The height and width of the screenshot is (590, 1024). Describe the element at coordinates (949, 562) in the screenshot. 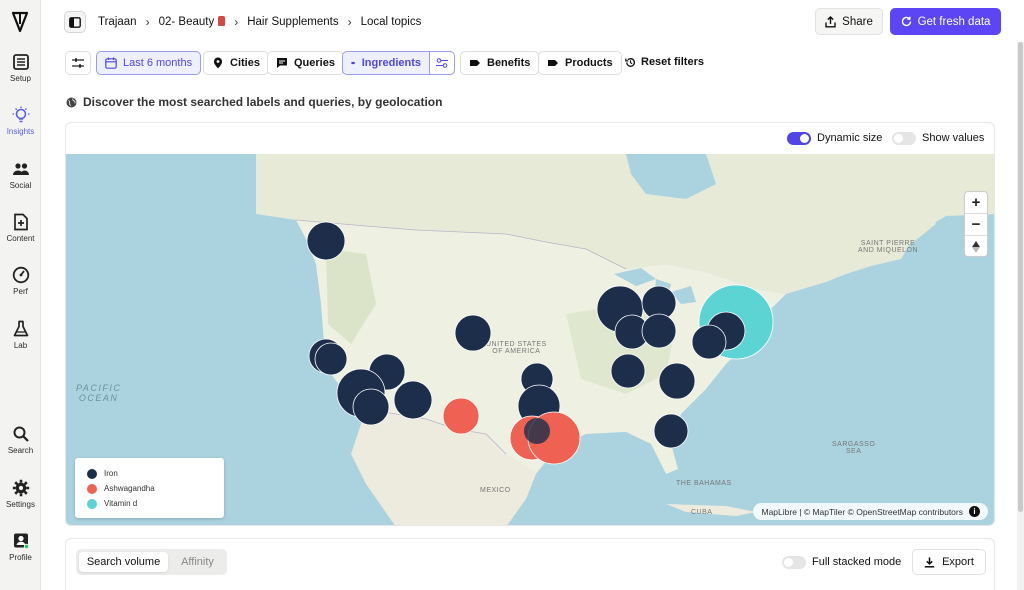

I see `export-button: Export` at that location.